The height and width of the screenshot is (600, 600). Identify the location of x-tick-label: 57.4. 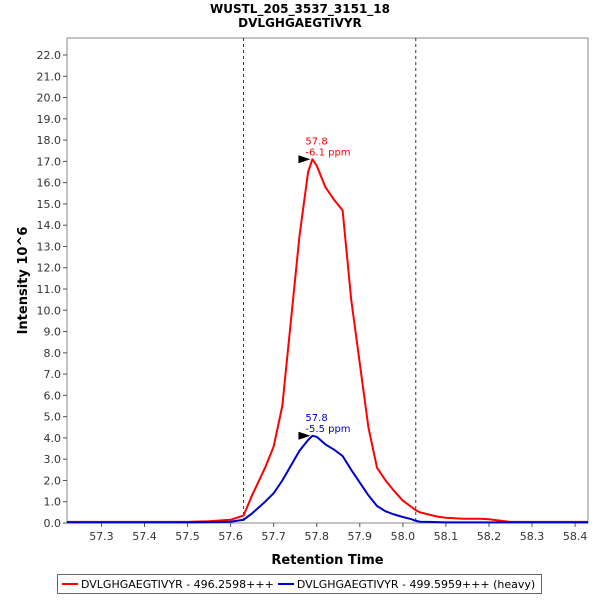
(144, 536).